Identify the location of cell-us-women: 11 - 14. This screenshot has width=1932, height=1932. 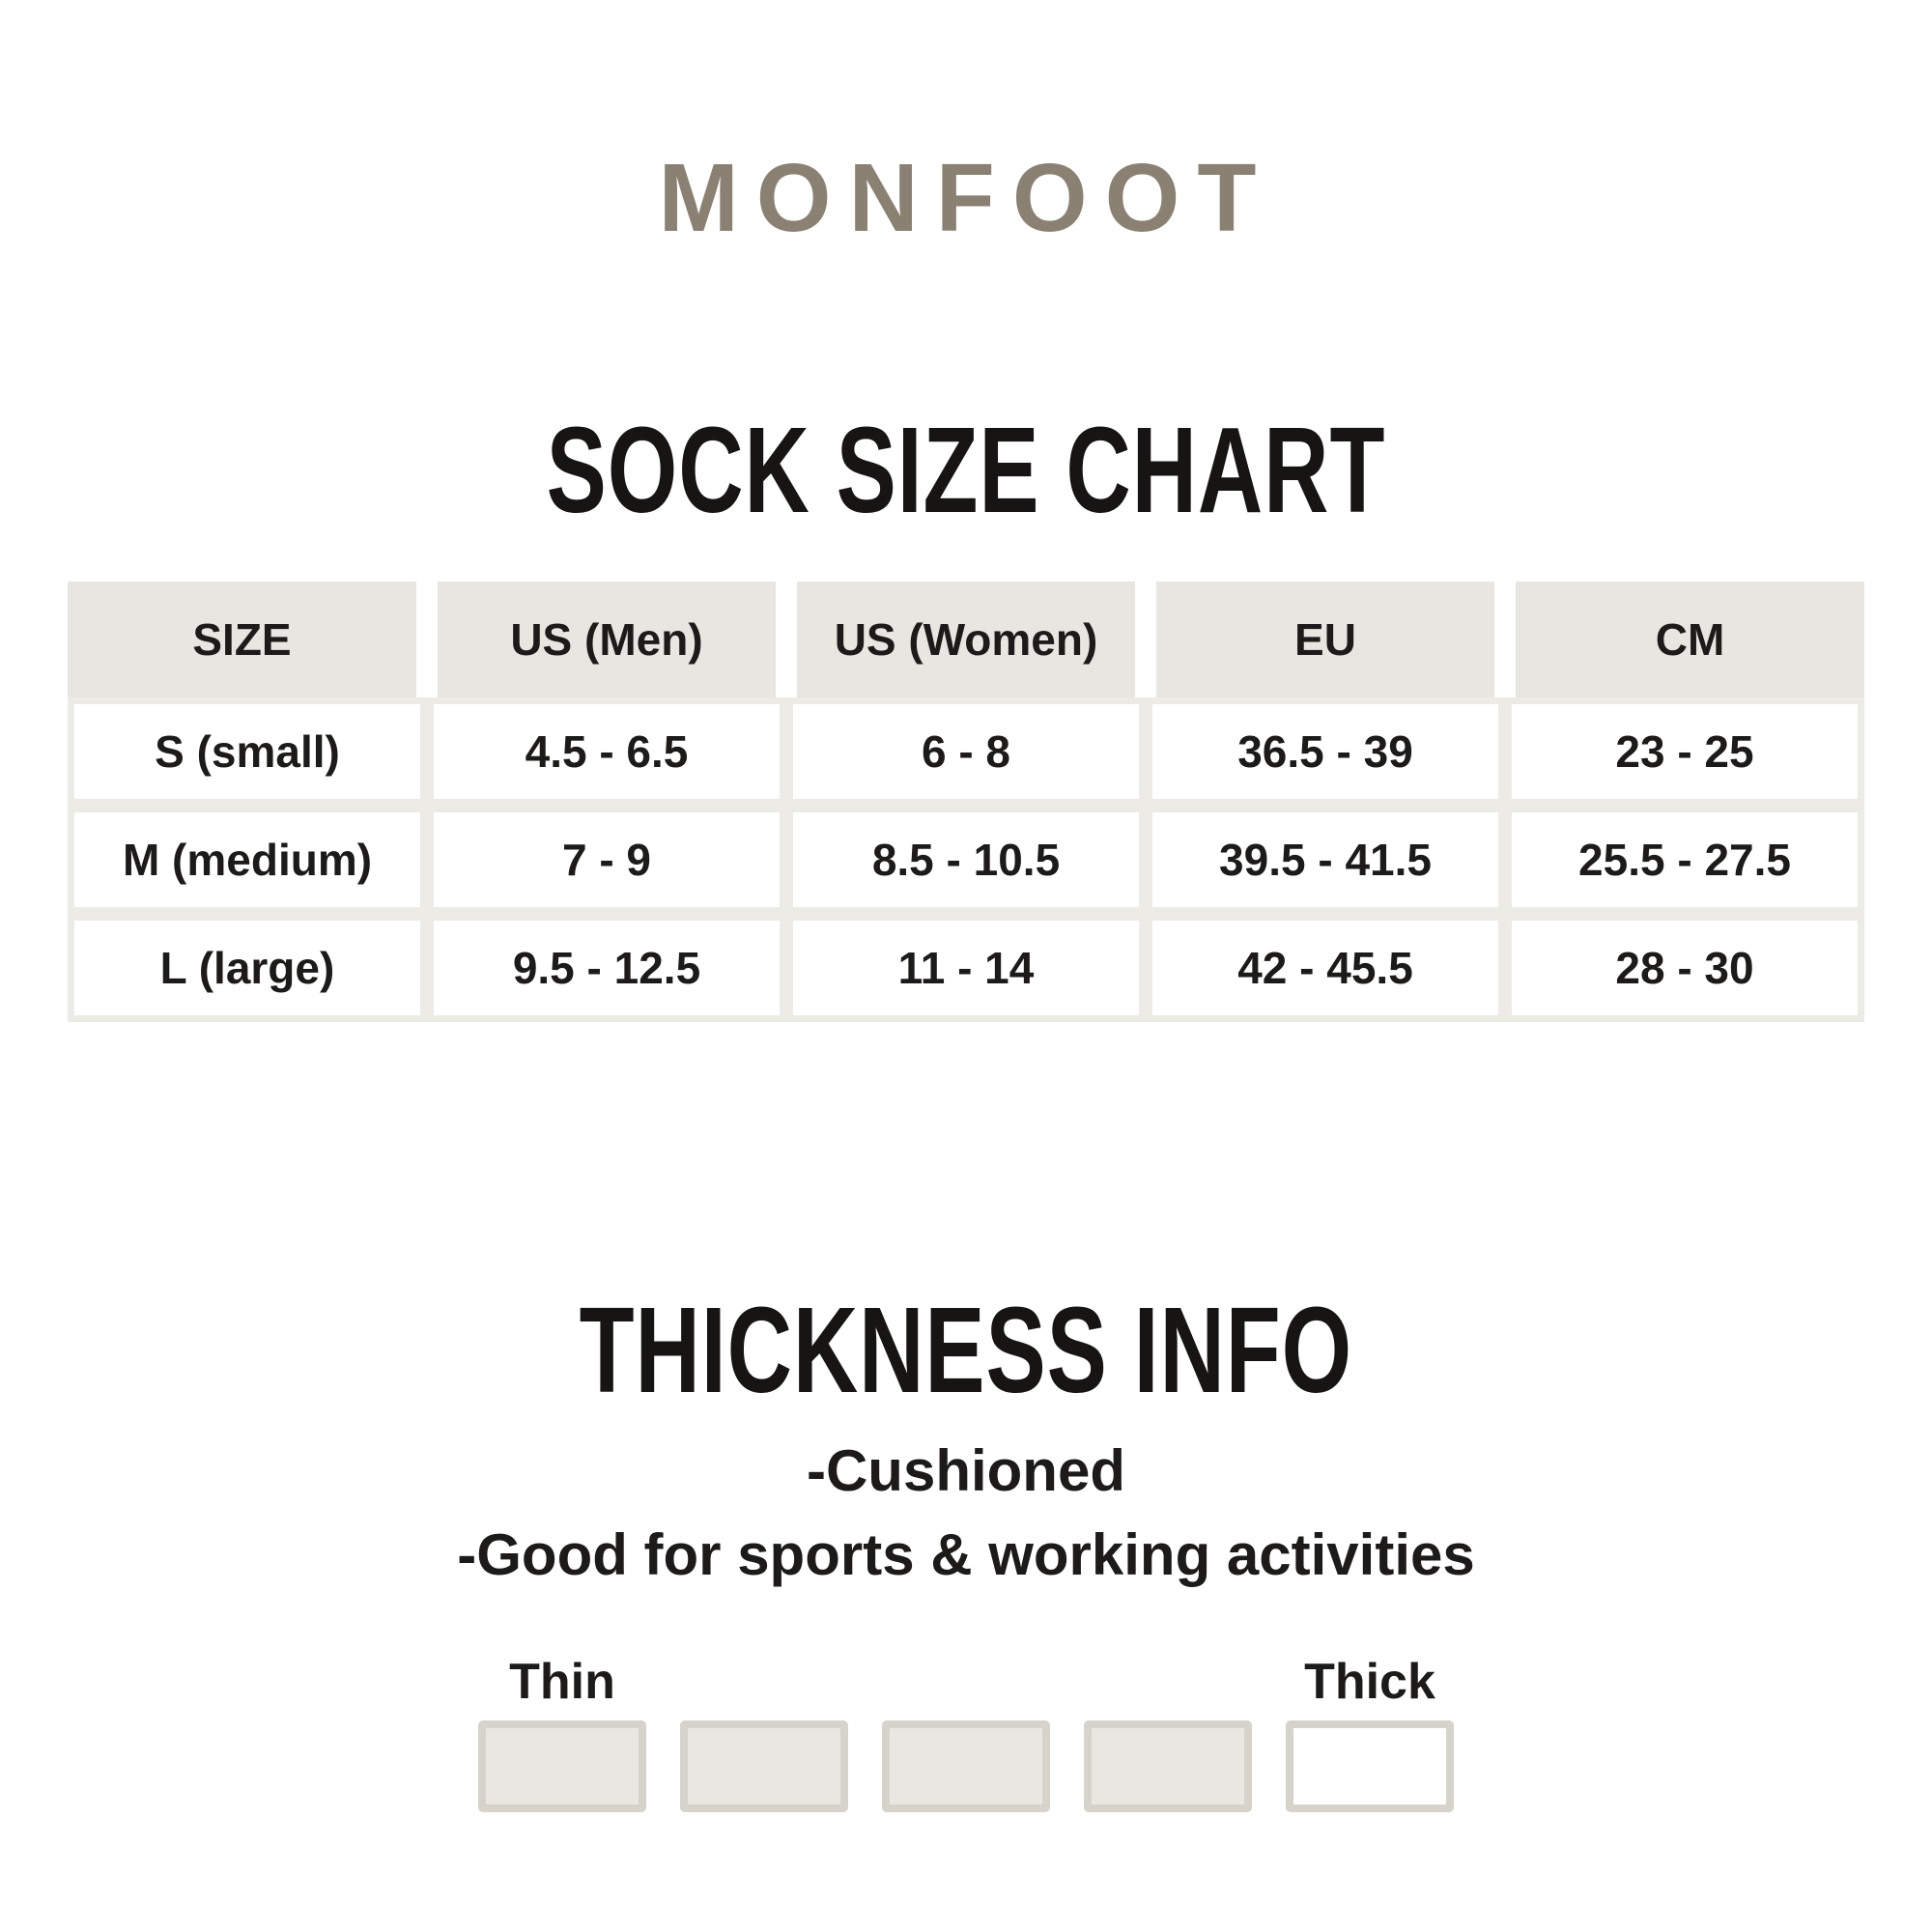
(966, 967).